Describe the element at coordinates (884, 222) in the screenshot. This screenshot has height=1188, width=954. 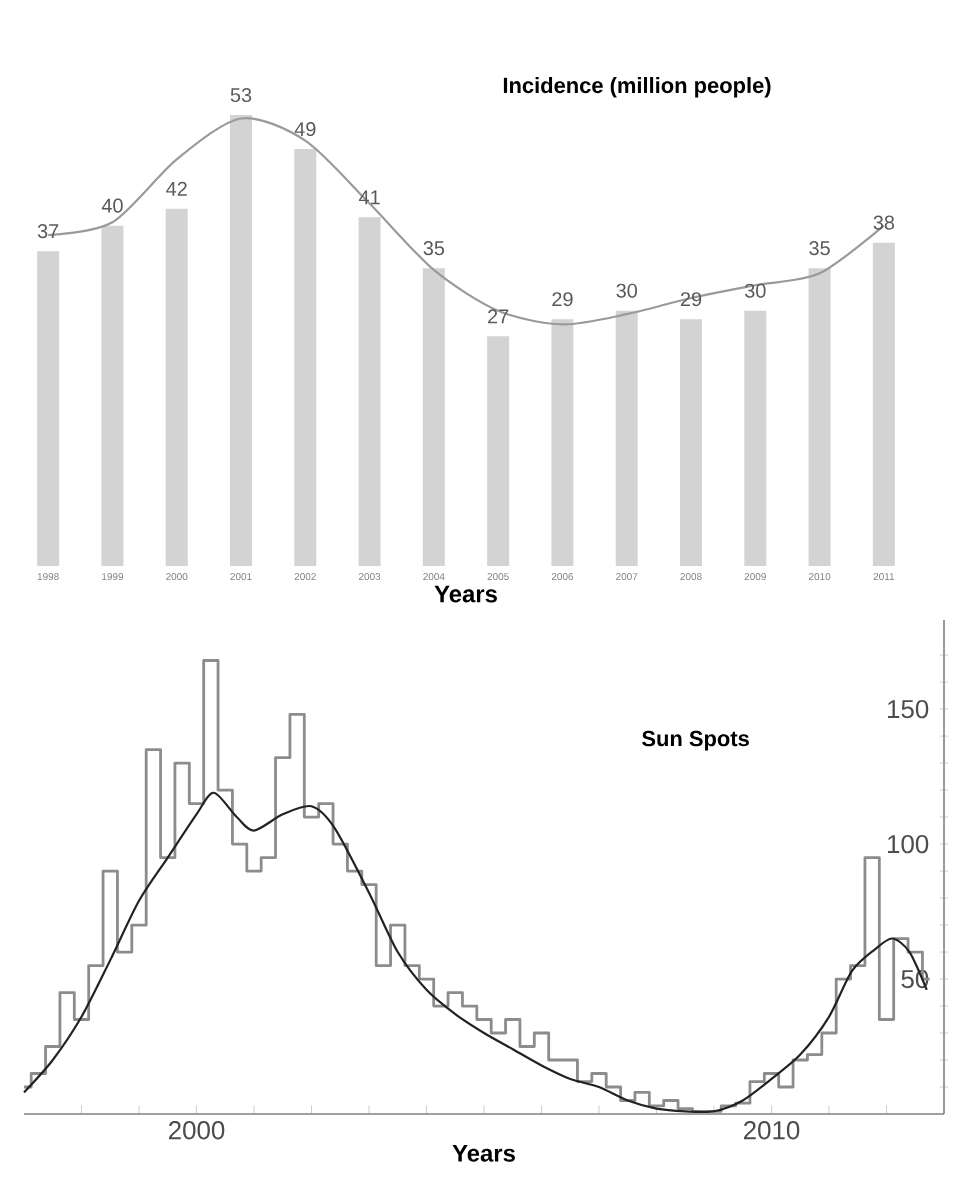
I see `data-label: 38` at that location.